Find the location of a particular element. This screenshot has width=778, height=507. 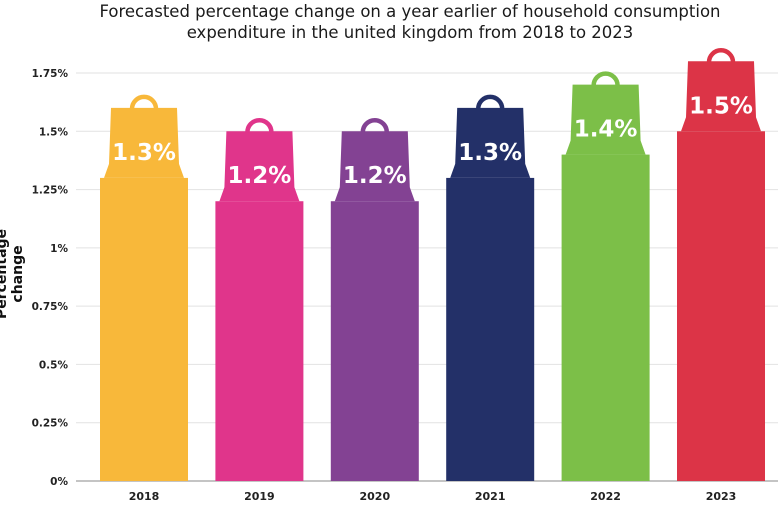

x-tick-label: 2022 is located at coordinates (605, 496).